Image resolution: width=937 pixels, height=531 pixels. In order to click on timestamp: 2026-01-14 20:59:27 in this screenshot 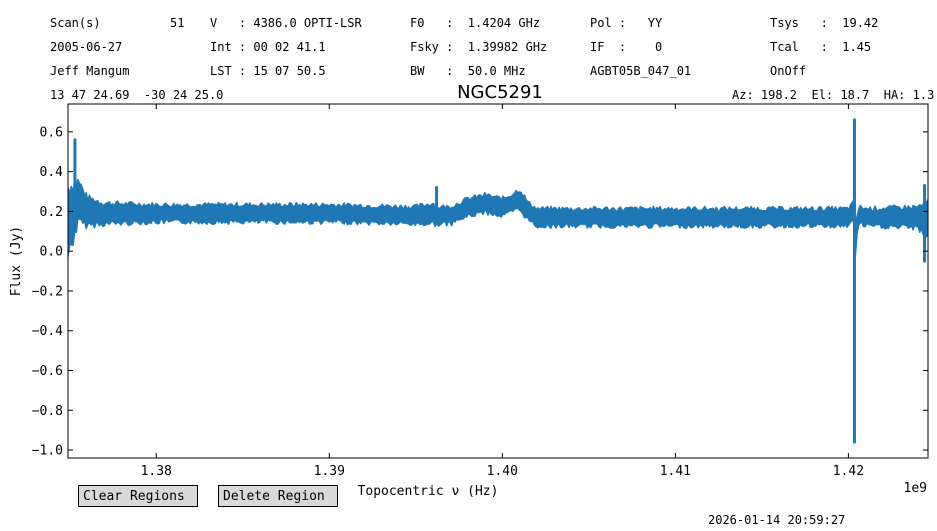, I will do `click(777, 520)`.